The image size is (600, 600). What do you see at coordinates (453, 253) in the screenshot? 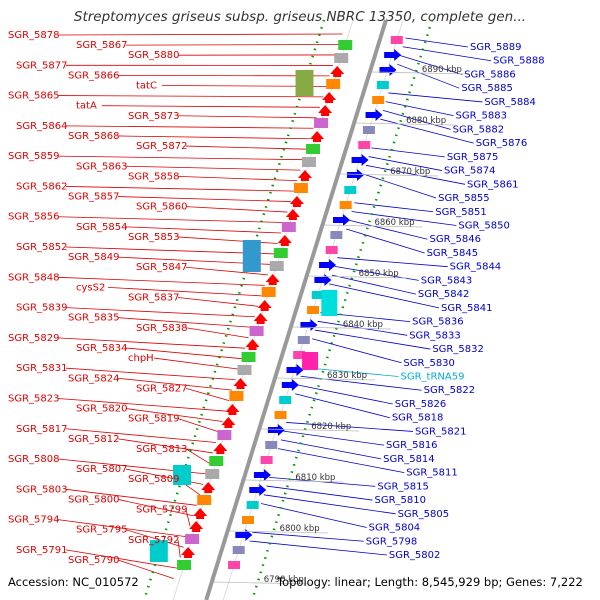
I see `right-gene-label: SGR_5845` at bounding box center [453, 253].